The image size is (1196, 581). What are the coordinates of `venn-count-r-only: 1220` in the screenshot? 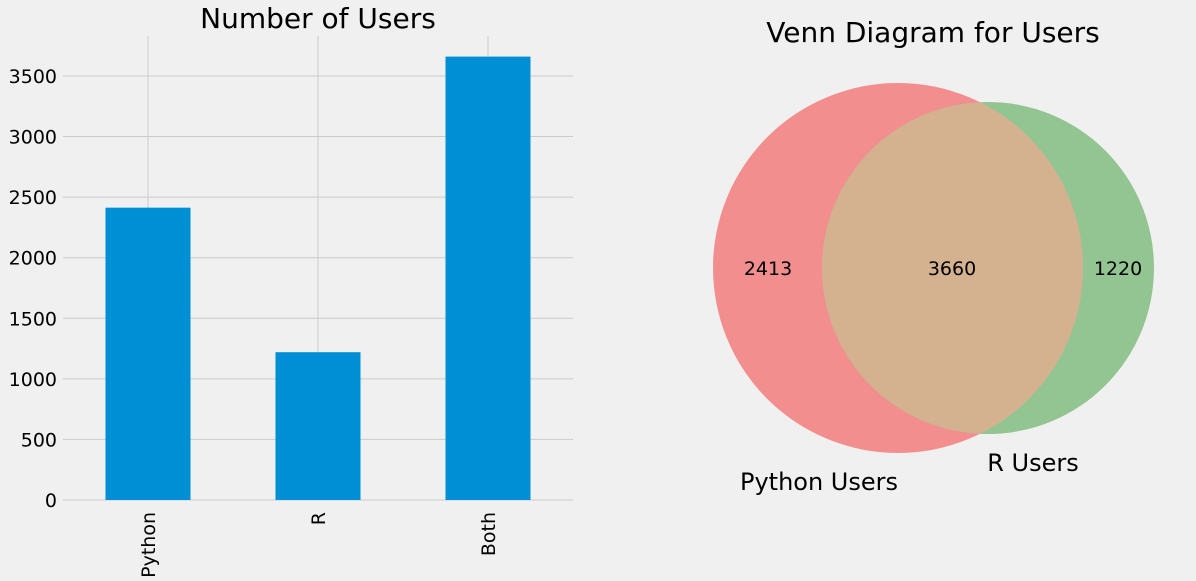 It's located at (1118, 269).